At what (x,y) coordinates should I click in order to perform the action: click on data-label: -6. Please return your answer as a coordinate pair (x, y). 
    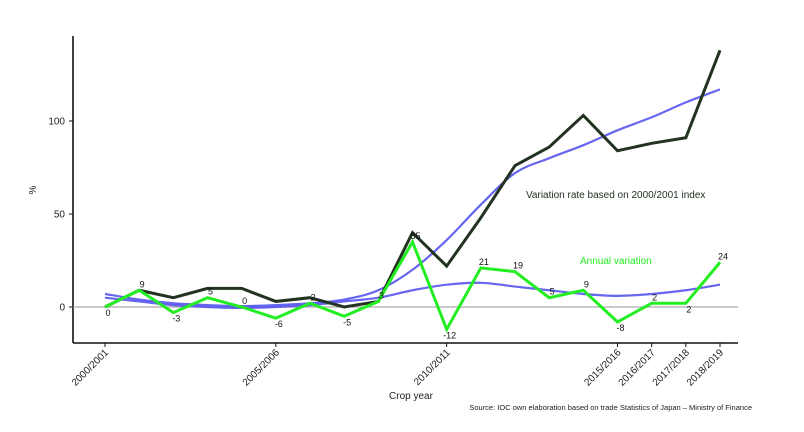
    Looking at the image, I should click on (279, 324).